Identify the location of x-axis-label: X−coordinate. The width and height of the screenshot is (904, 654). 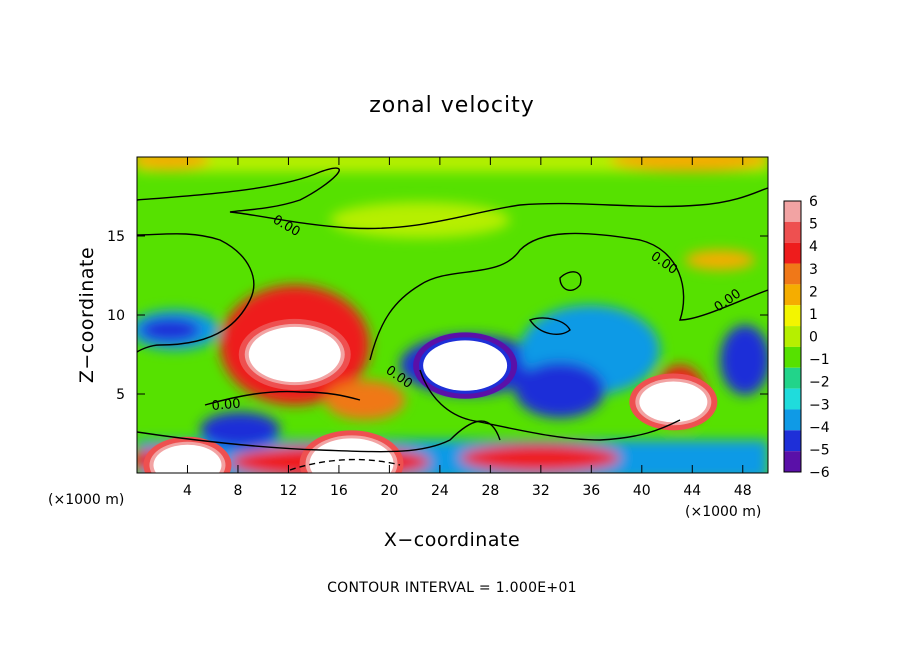
(452, 540).